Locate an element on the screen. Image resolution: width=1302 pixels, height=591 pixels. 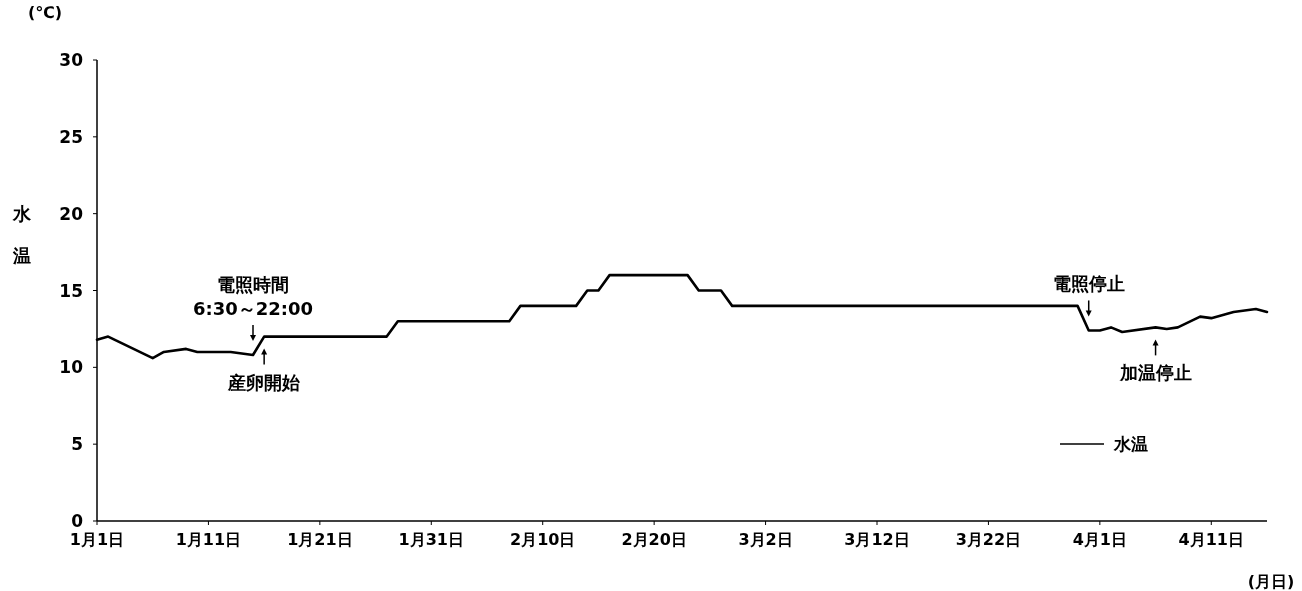
legend-label: 水温 is located at coordinates (1130, 444).